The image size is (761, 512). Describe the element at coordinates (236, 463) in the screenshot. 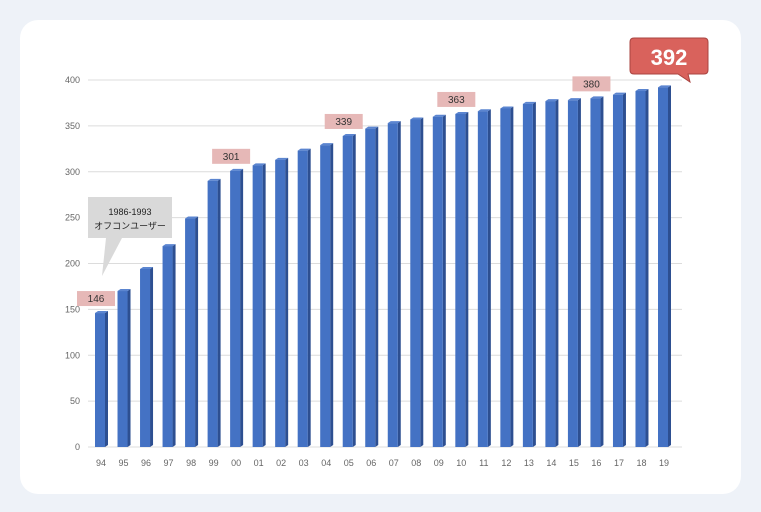

I see `x-tick-label: 00` at that location.